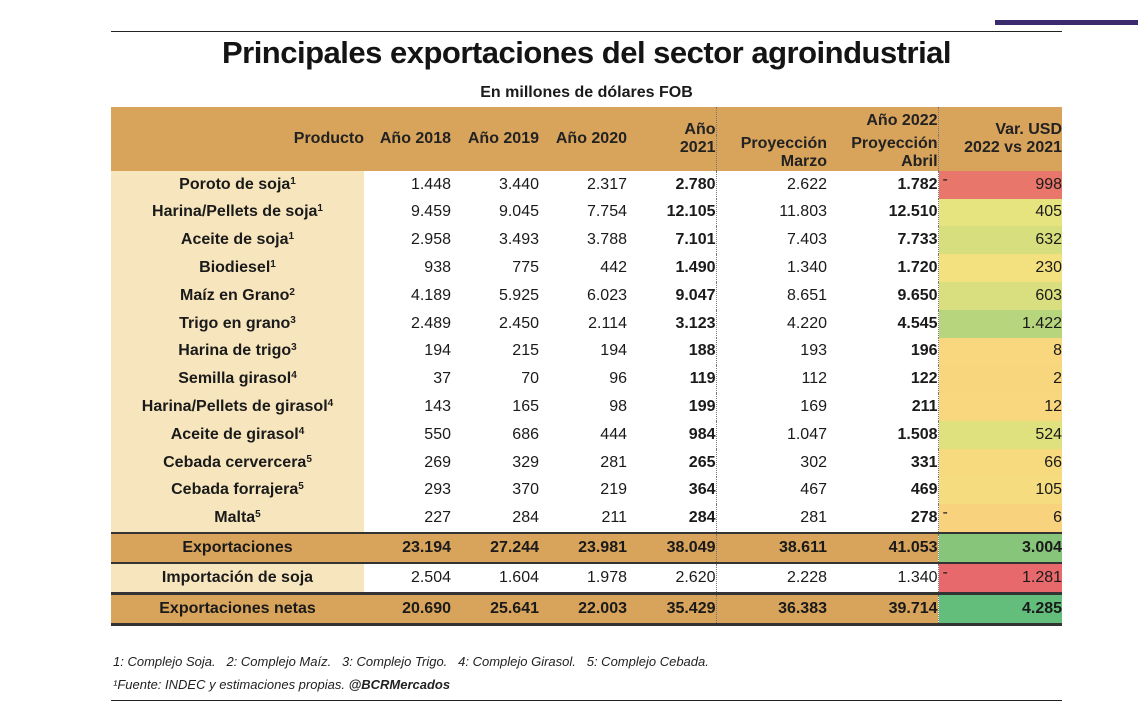 This screenshot has height=720, width=1138. Describe the element at coordinates (672, 295) in the screenshot. I see `value-2021: 9.047` at that location.